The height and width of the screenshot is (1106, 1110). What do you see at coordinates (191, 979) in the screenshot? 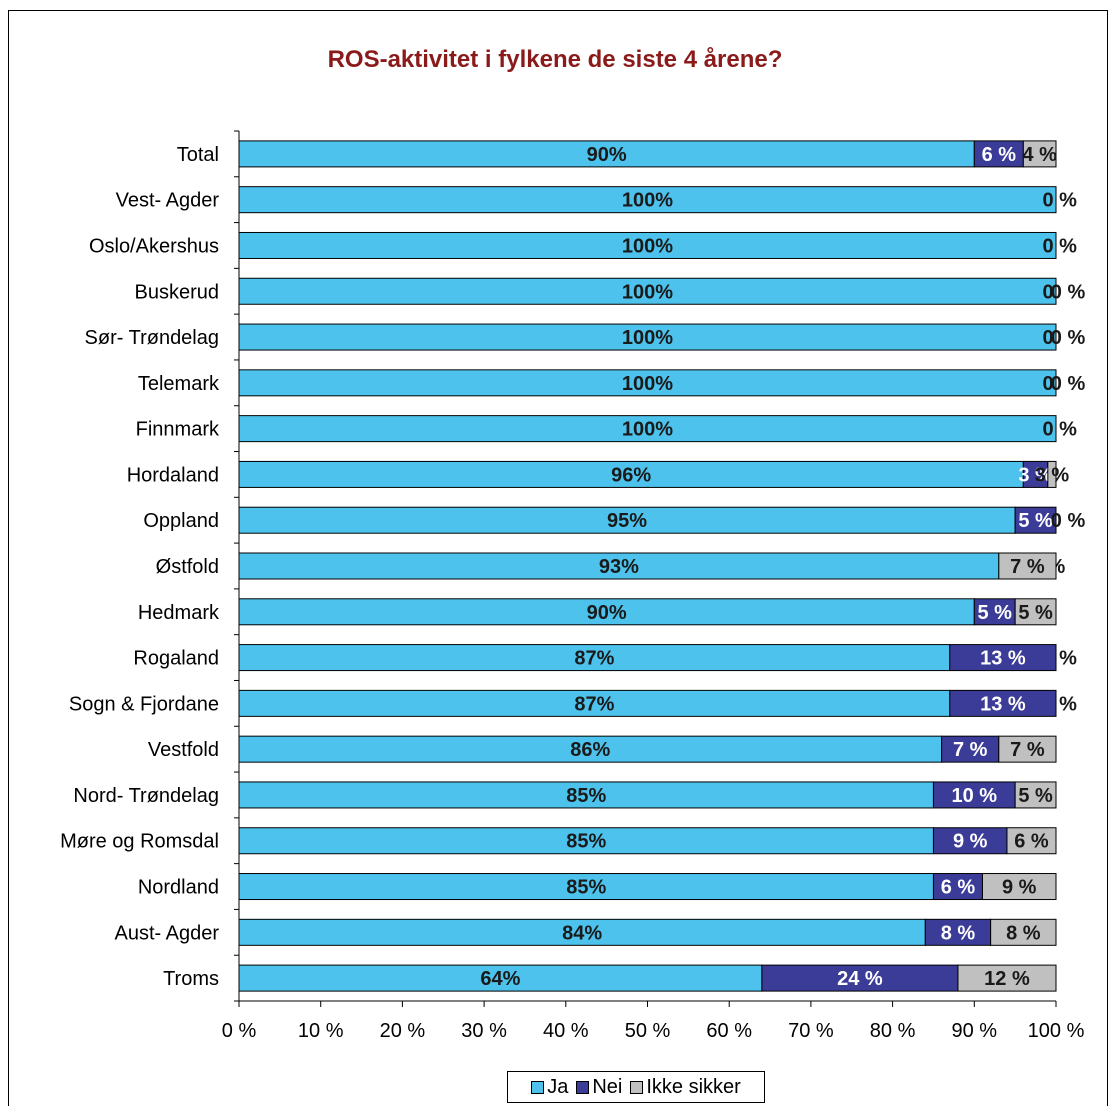
I see `category-label: Troms` at bounding box center [191, 979].